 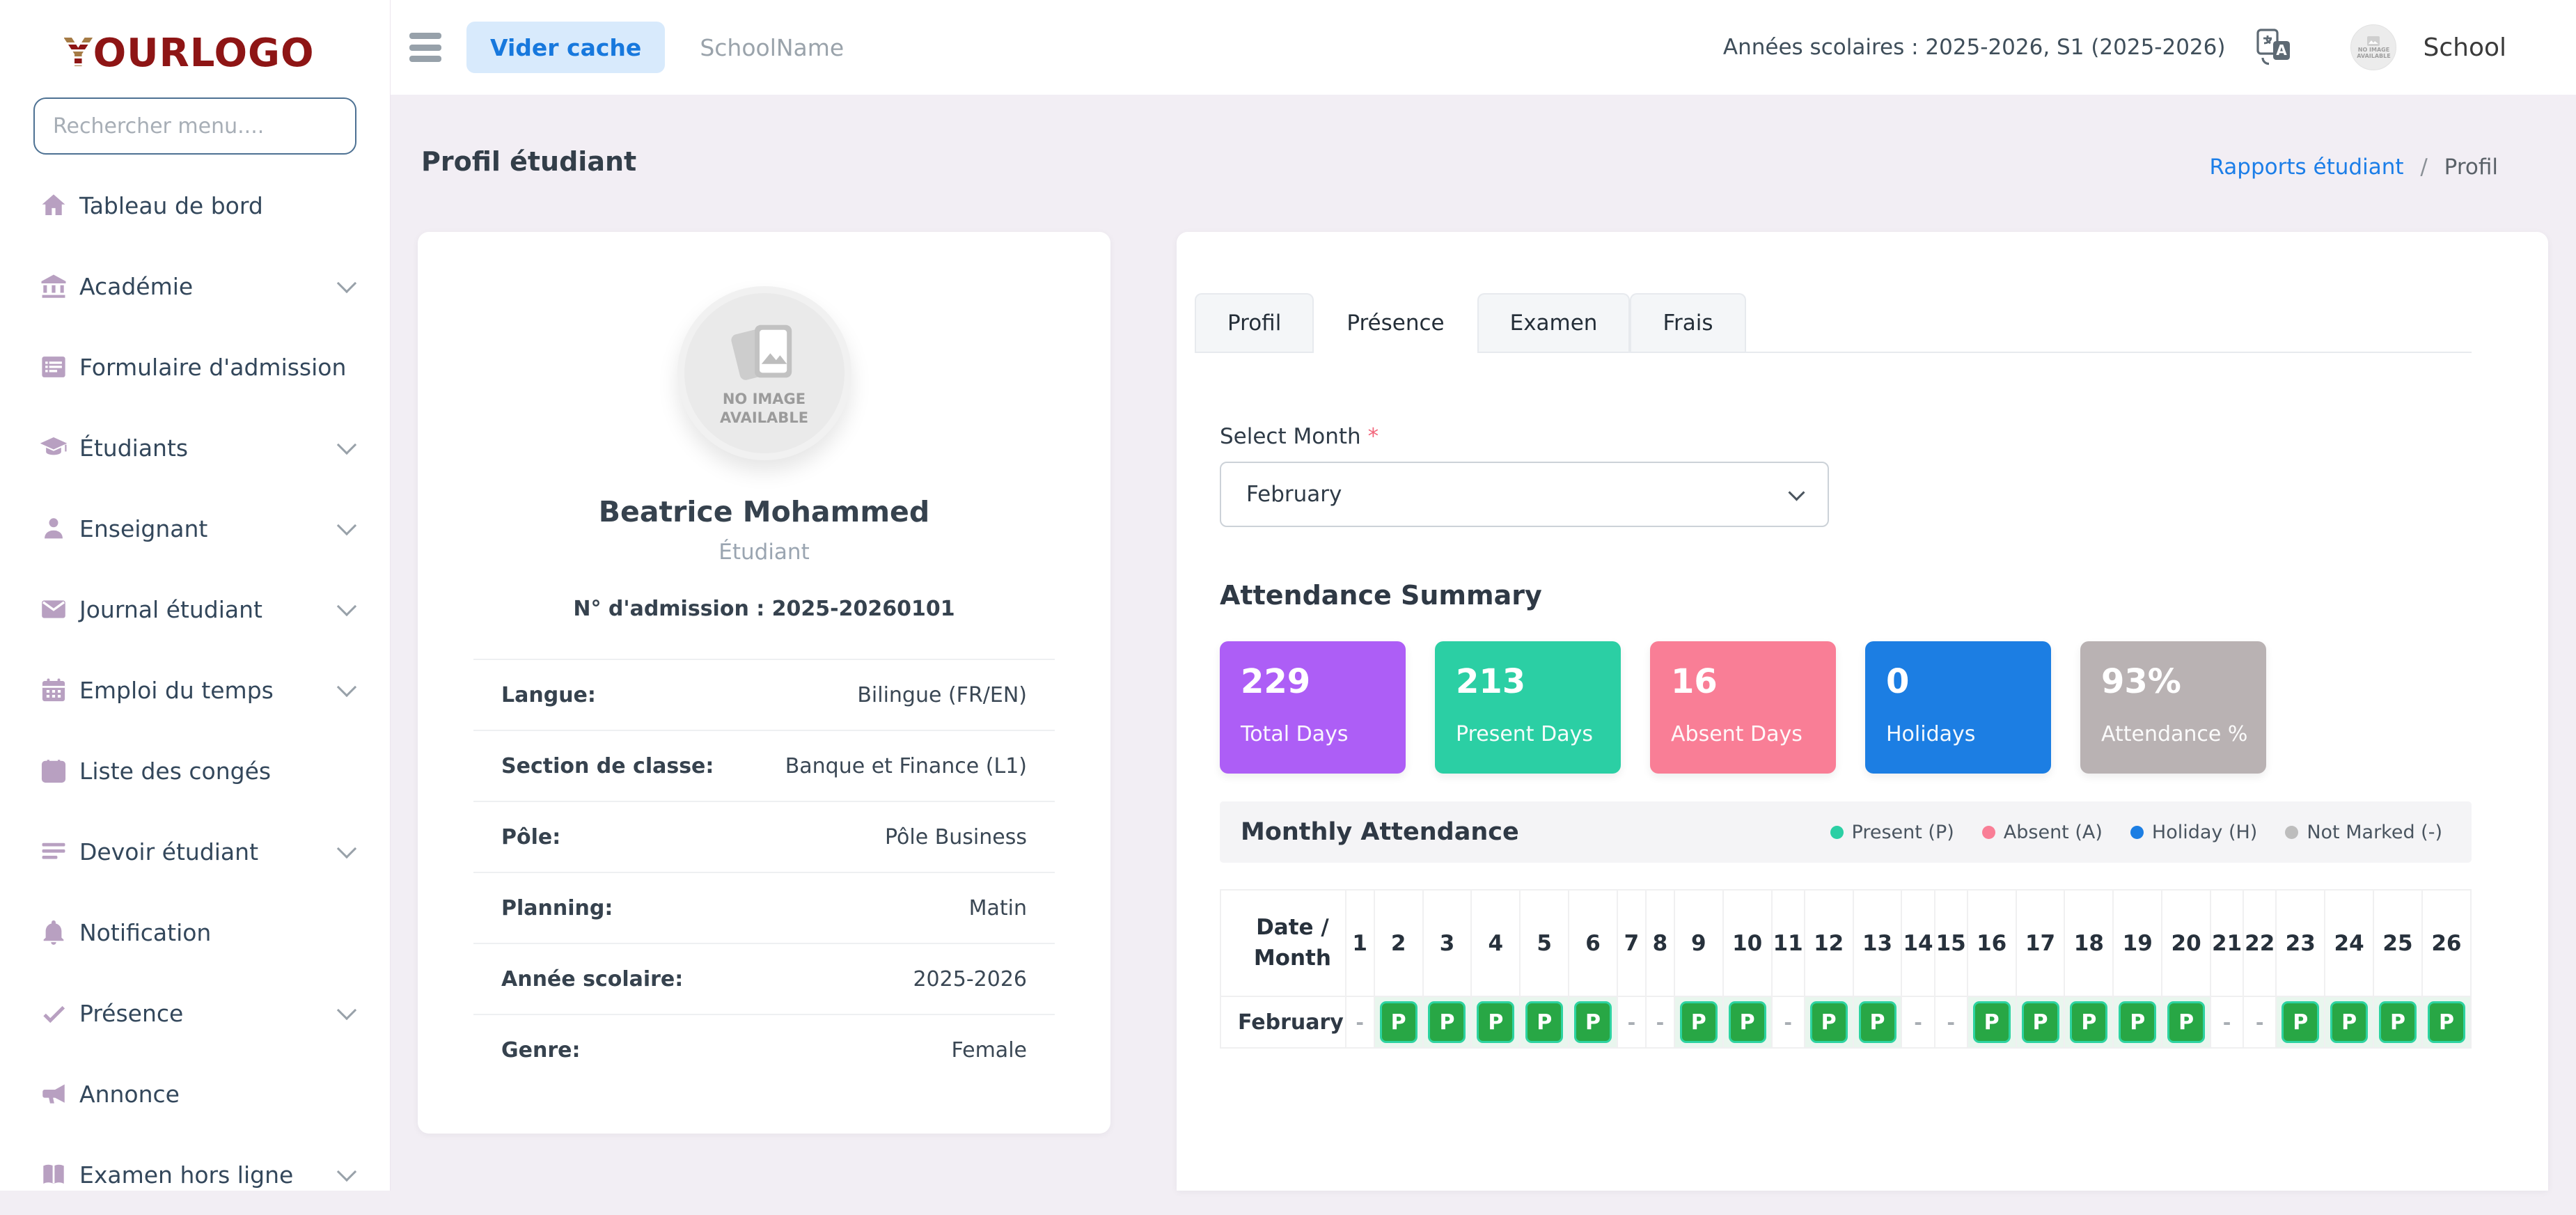 I want to click on select-month-label: Select Month *, so click(x=1299, y=436).